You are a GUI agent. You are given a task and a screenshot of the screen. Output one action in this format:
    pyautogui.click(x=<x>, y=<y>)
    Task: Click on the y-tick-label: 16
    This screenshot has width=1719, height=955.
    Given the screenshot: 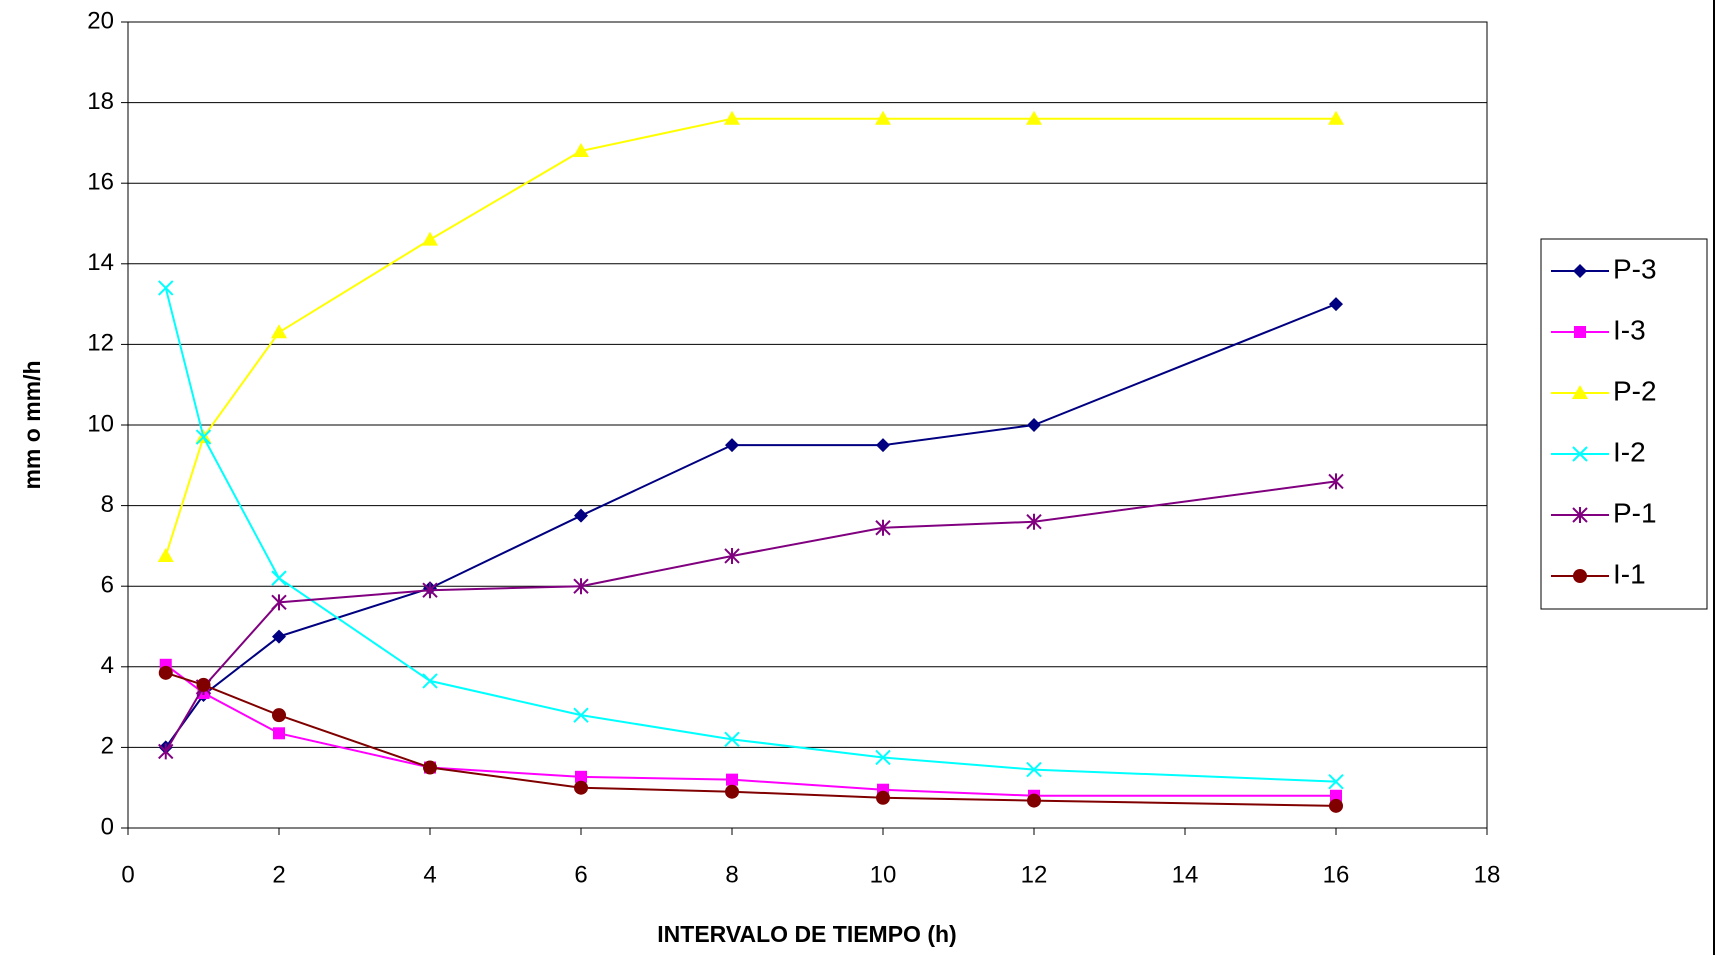 What is the action you would take?
    pyautogui.click(x=100, y=182)
    